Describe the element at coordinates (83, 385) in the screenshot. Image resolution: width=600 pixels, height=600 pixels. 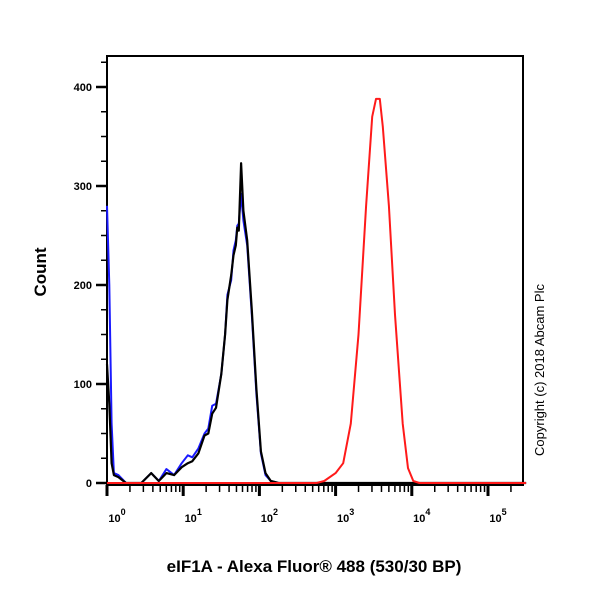
I see `y-tick-label: 100` at that location.